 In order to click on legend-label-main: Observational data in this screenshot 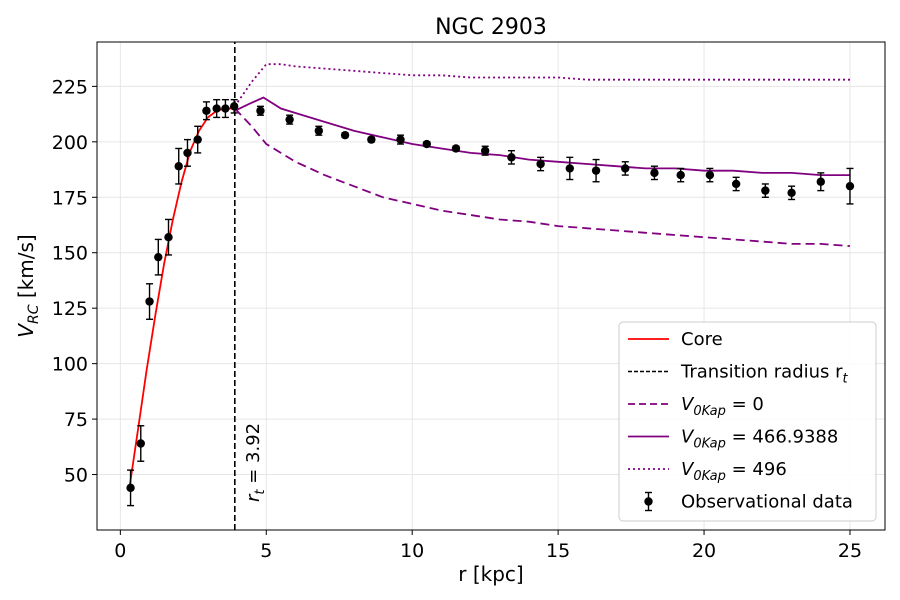, I will do `click(767, 502)`.